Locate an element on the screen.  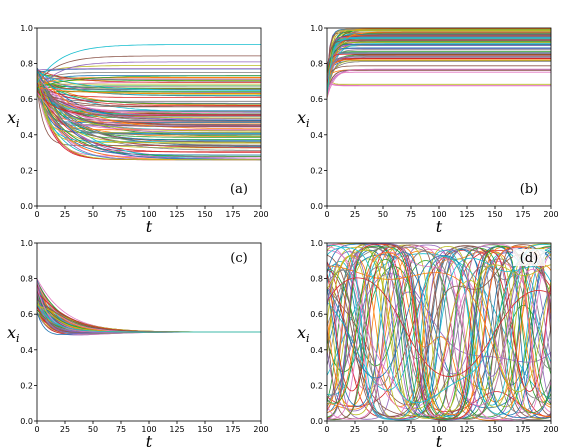
panel-label: (b) is located at coordinates (529, 189).